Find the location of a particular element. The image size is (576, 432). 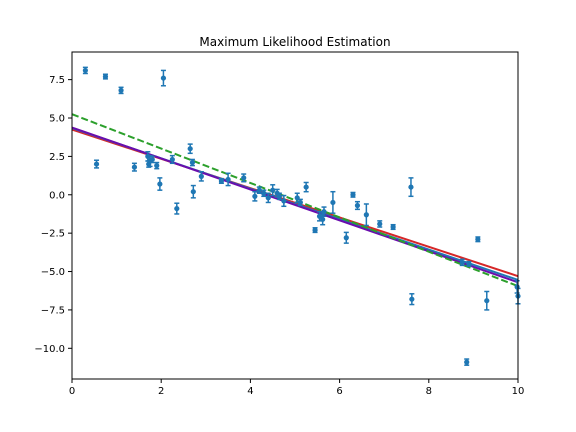

x-tick-label: 4 is located at coordinates (250, 391).